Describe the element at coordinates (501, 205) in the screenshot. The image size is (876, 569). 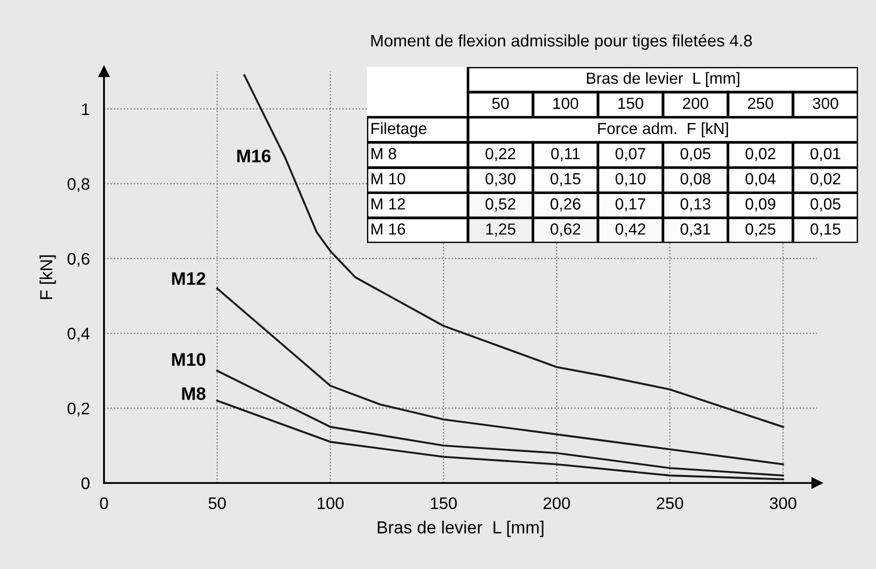
I see `data-label: 0,52` at that location.